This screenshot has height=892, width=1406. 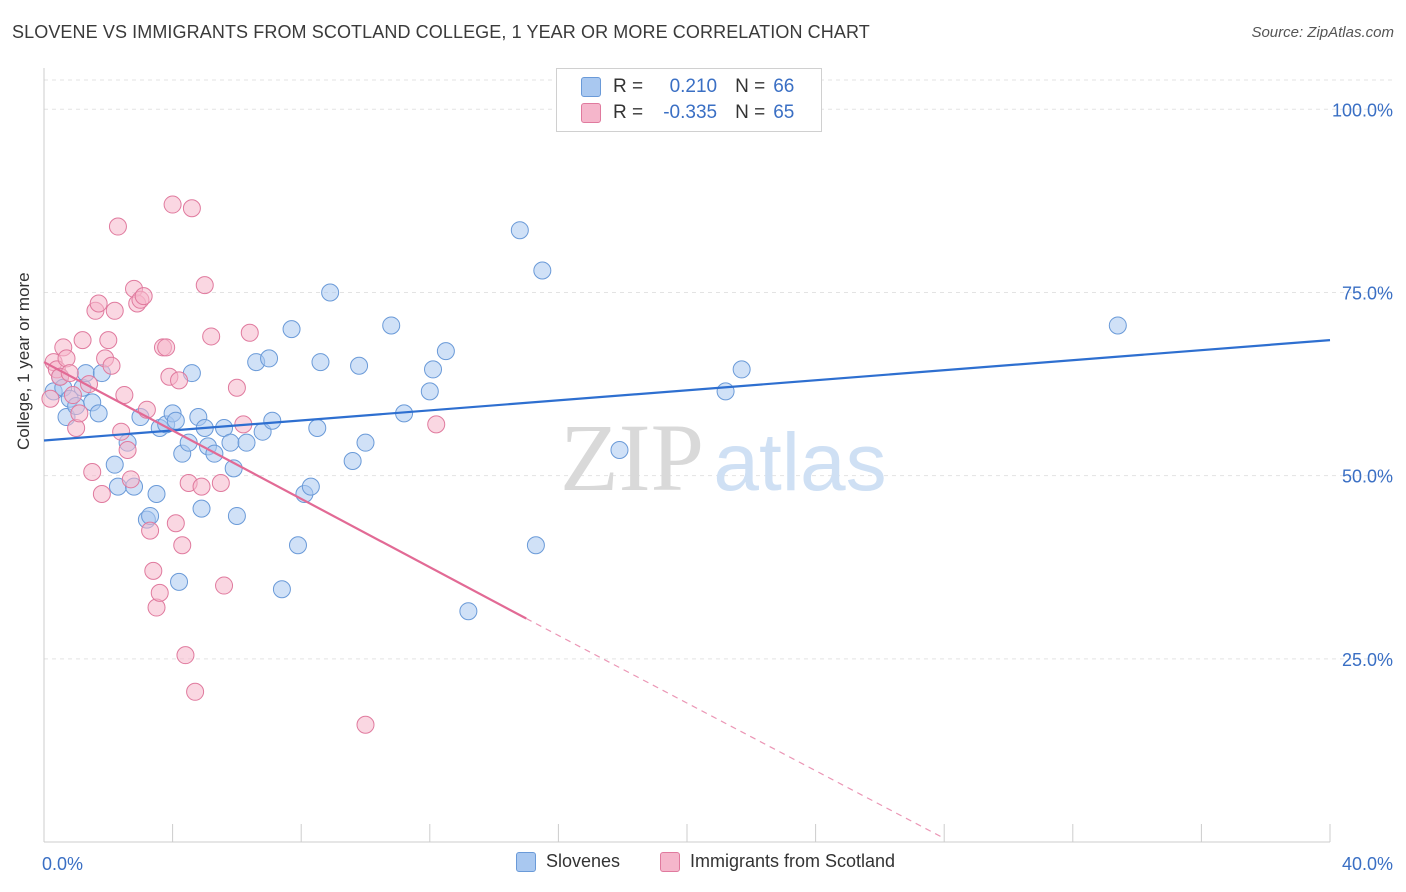 What do you see at coordinates (285, 490) in the screenshot?
I see `trend-line-scotland` at bounding box center [285, 490].